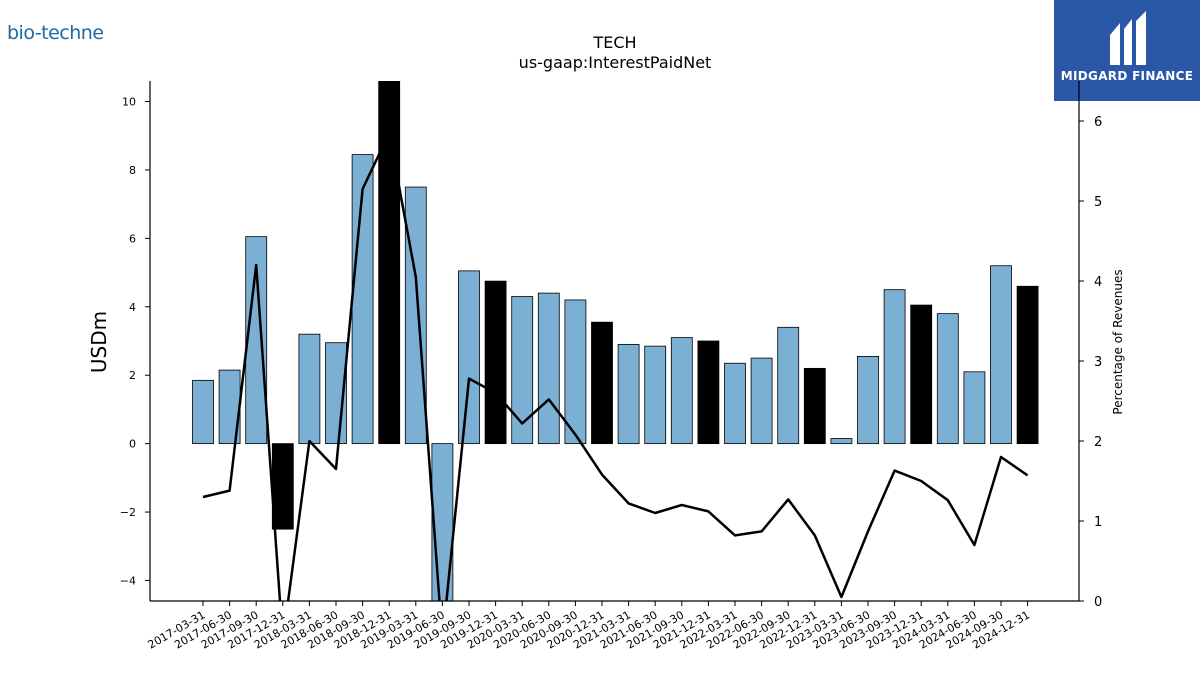 Image resolution: width=1200 pixels, height=675 pixels. What do you see at coordinates (1118, 341) in the screenshot?
I see `y2-axis-label: Percentage of Revenues` at bounding box center [1118, 341].